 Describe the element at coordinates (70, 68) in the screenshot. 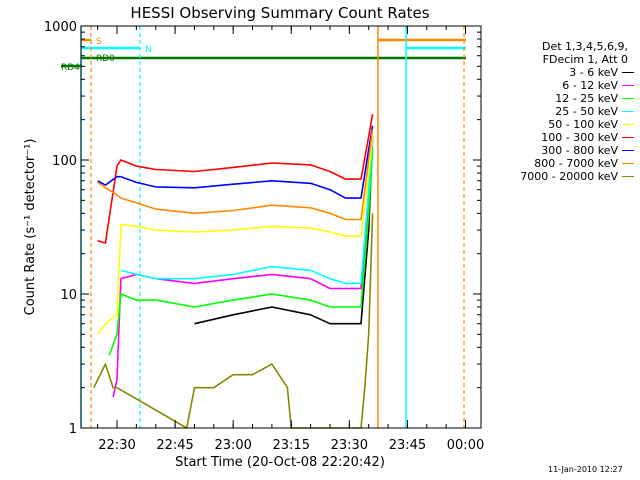

I see `flag-label-rd4: RD4` at that location.